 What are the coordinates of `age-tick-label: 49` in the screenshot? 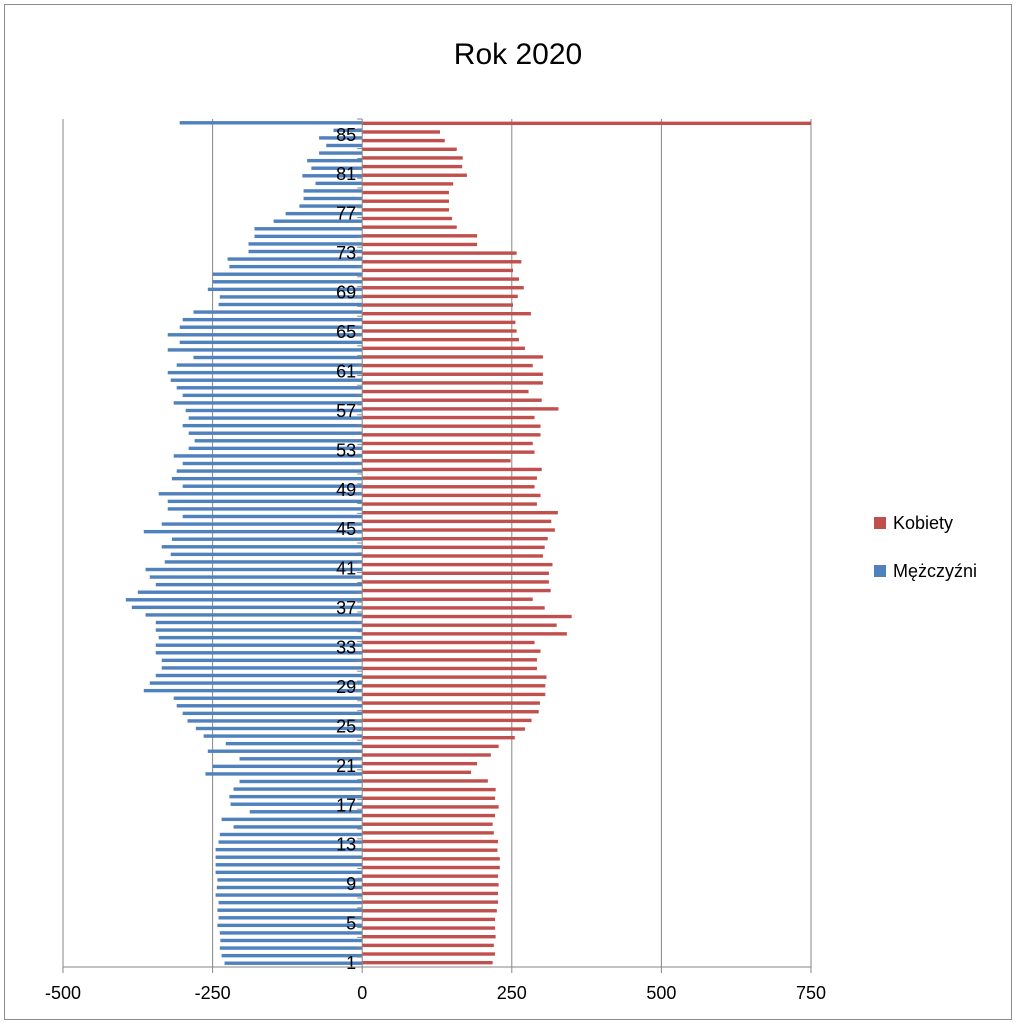 It's located at (346, 490).